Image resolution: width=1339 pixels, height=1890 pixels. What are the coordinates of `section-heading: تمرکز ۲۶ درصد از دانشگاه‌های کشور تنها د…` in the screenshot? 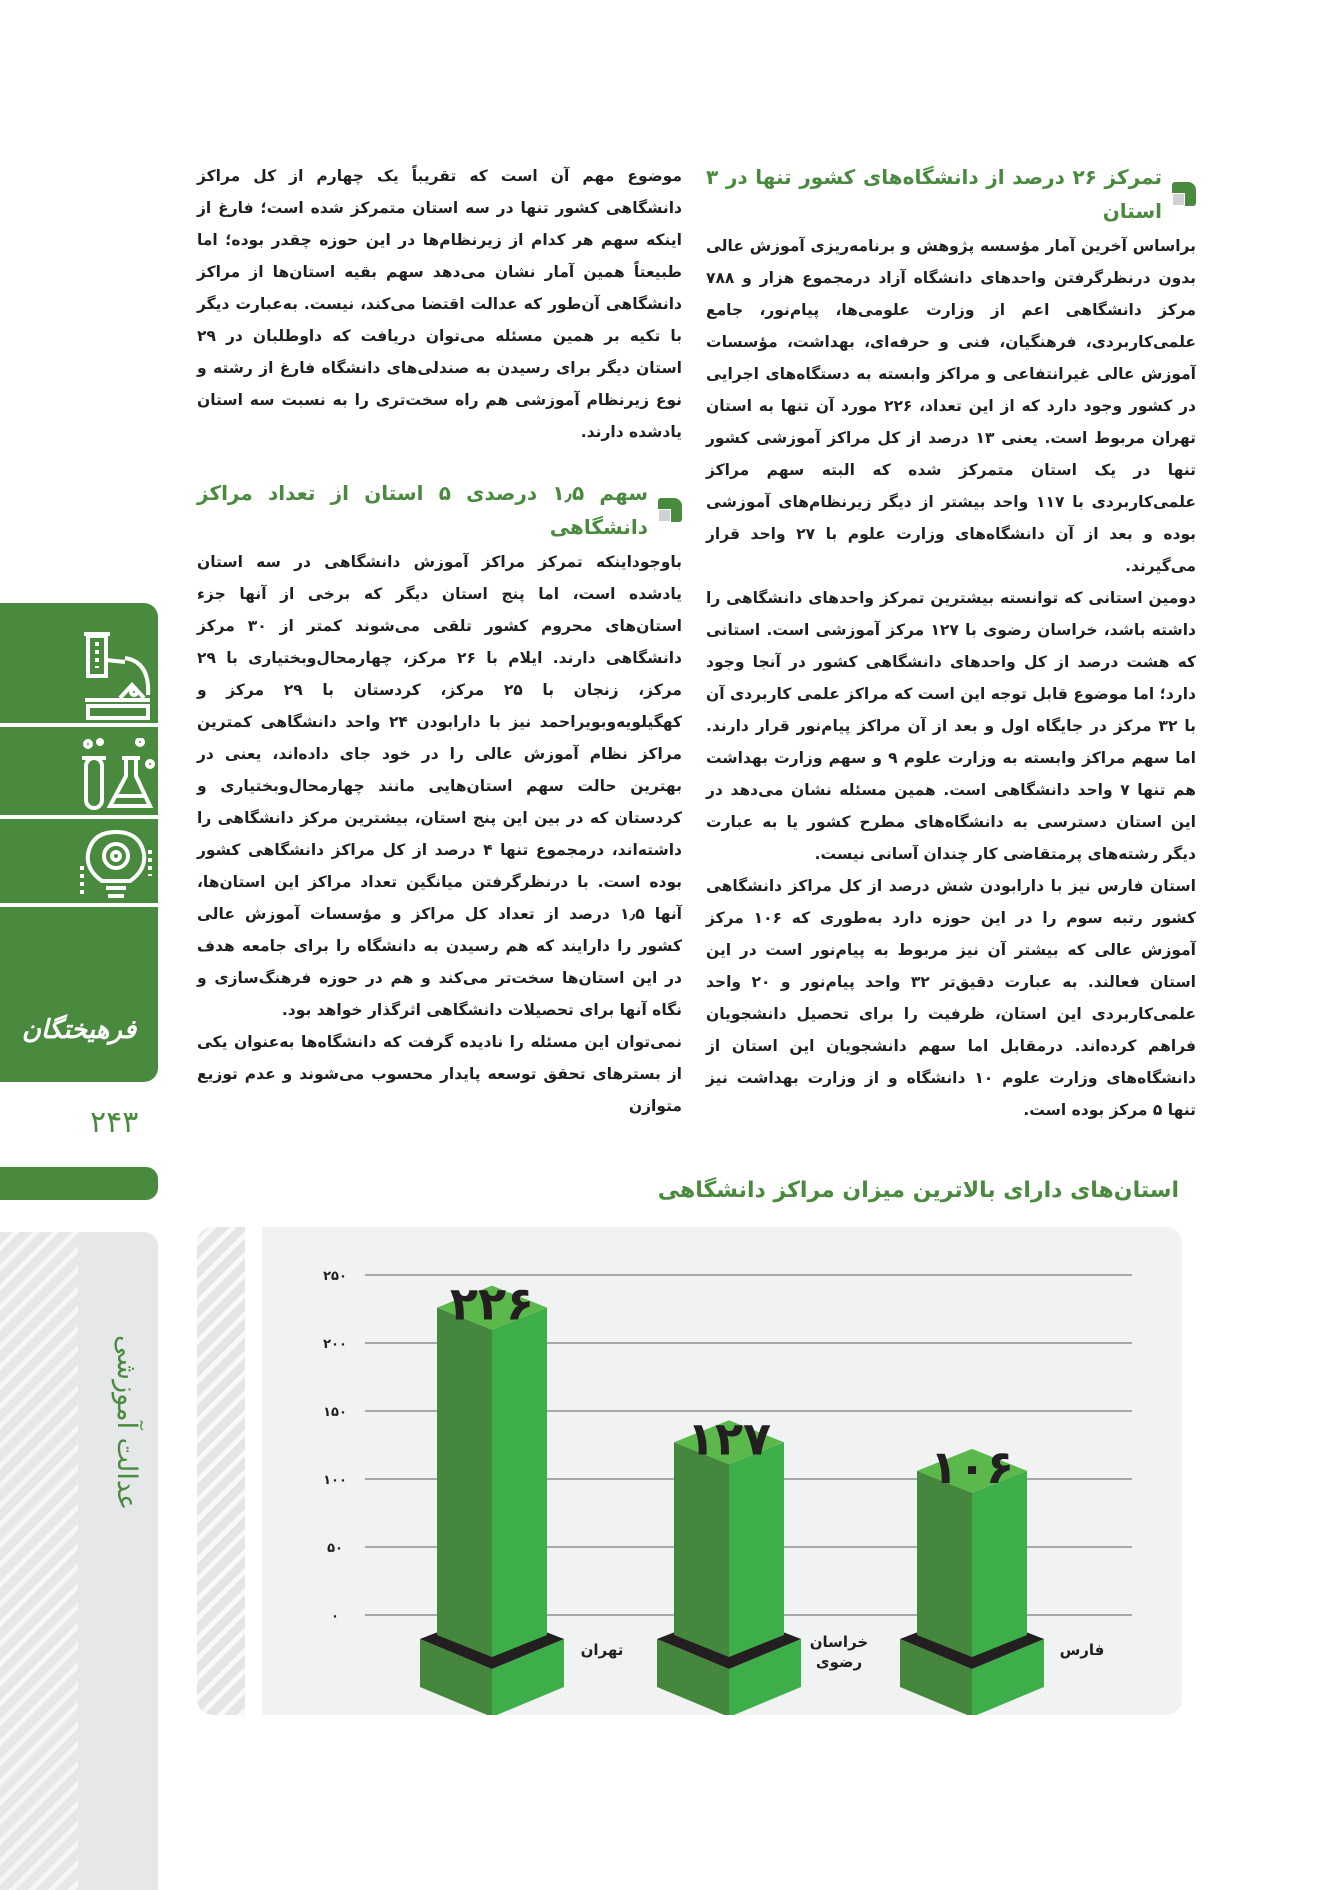 It's located at (951, 194).